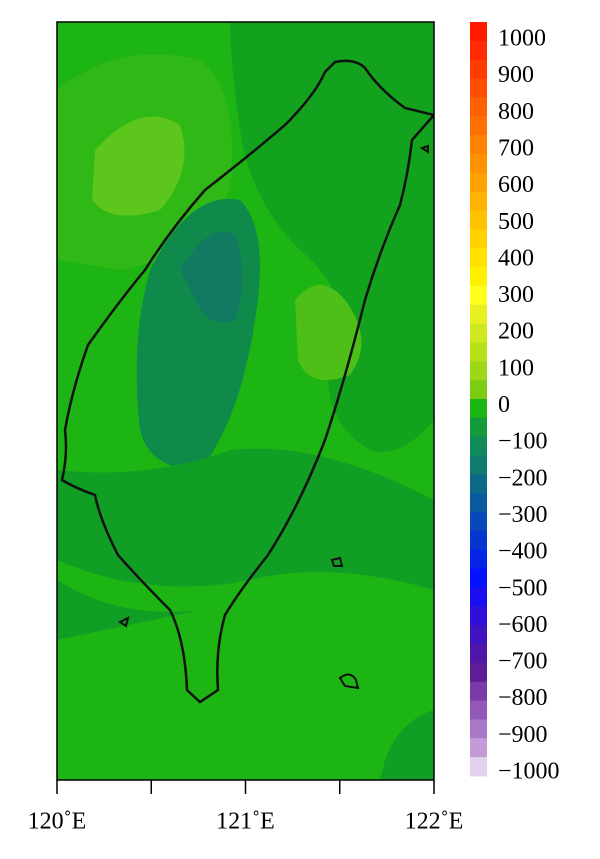 This screenshot has height=859, width=600. I want to click on colorbar-label: −100, so click(523, 442).